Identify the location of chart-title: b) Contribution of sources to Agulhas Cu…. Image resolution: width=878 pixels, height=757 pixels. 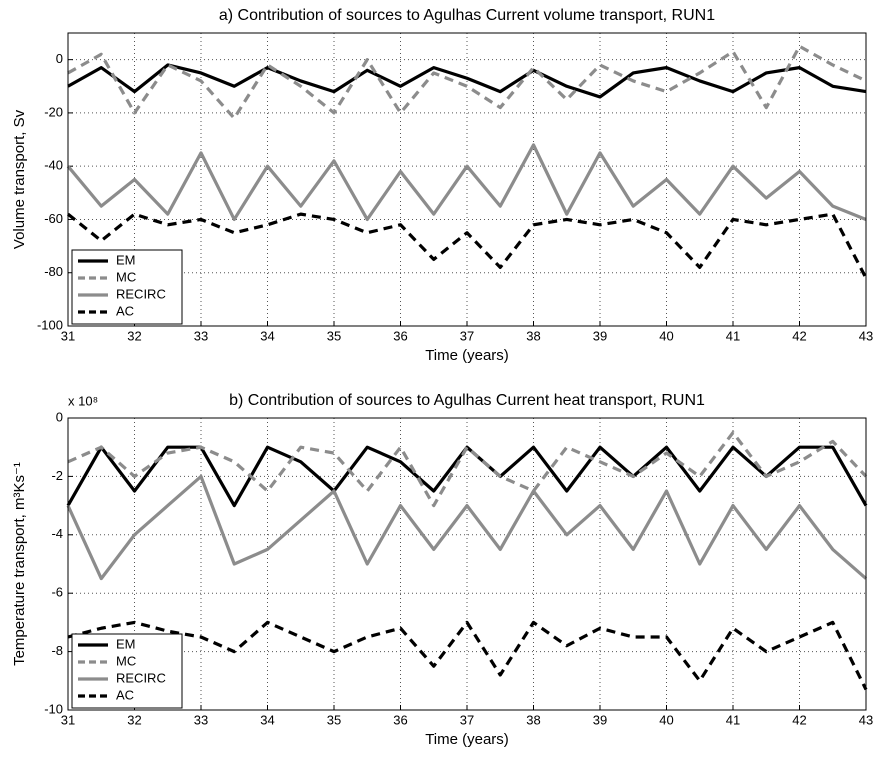
(467, 400).